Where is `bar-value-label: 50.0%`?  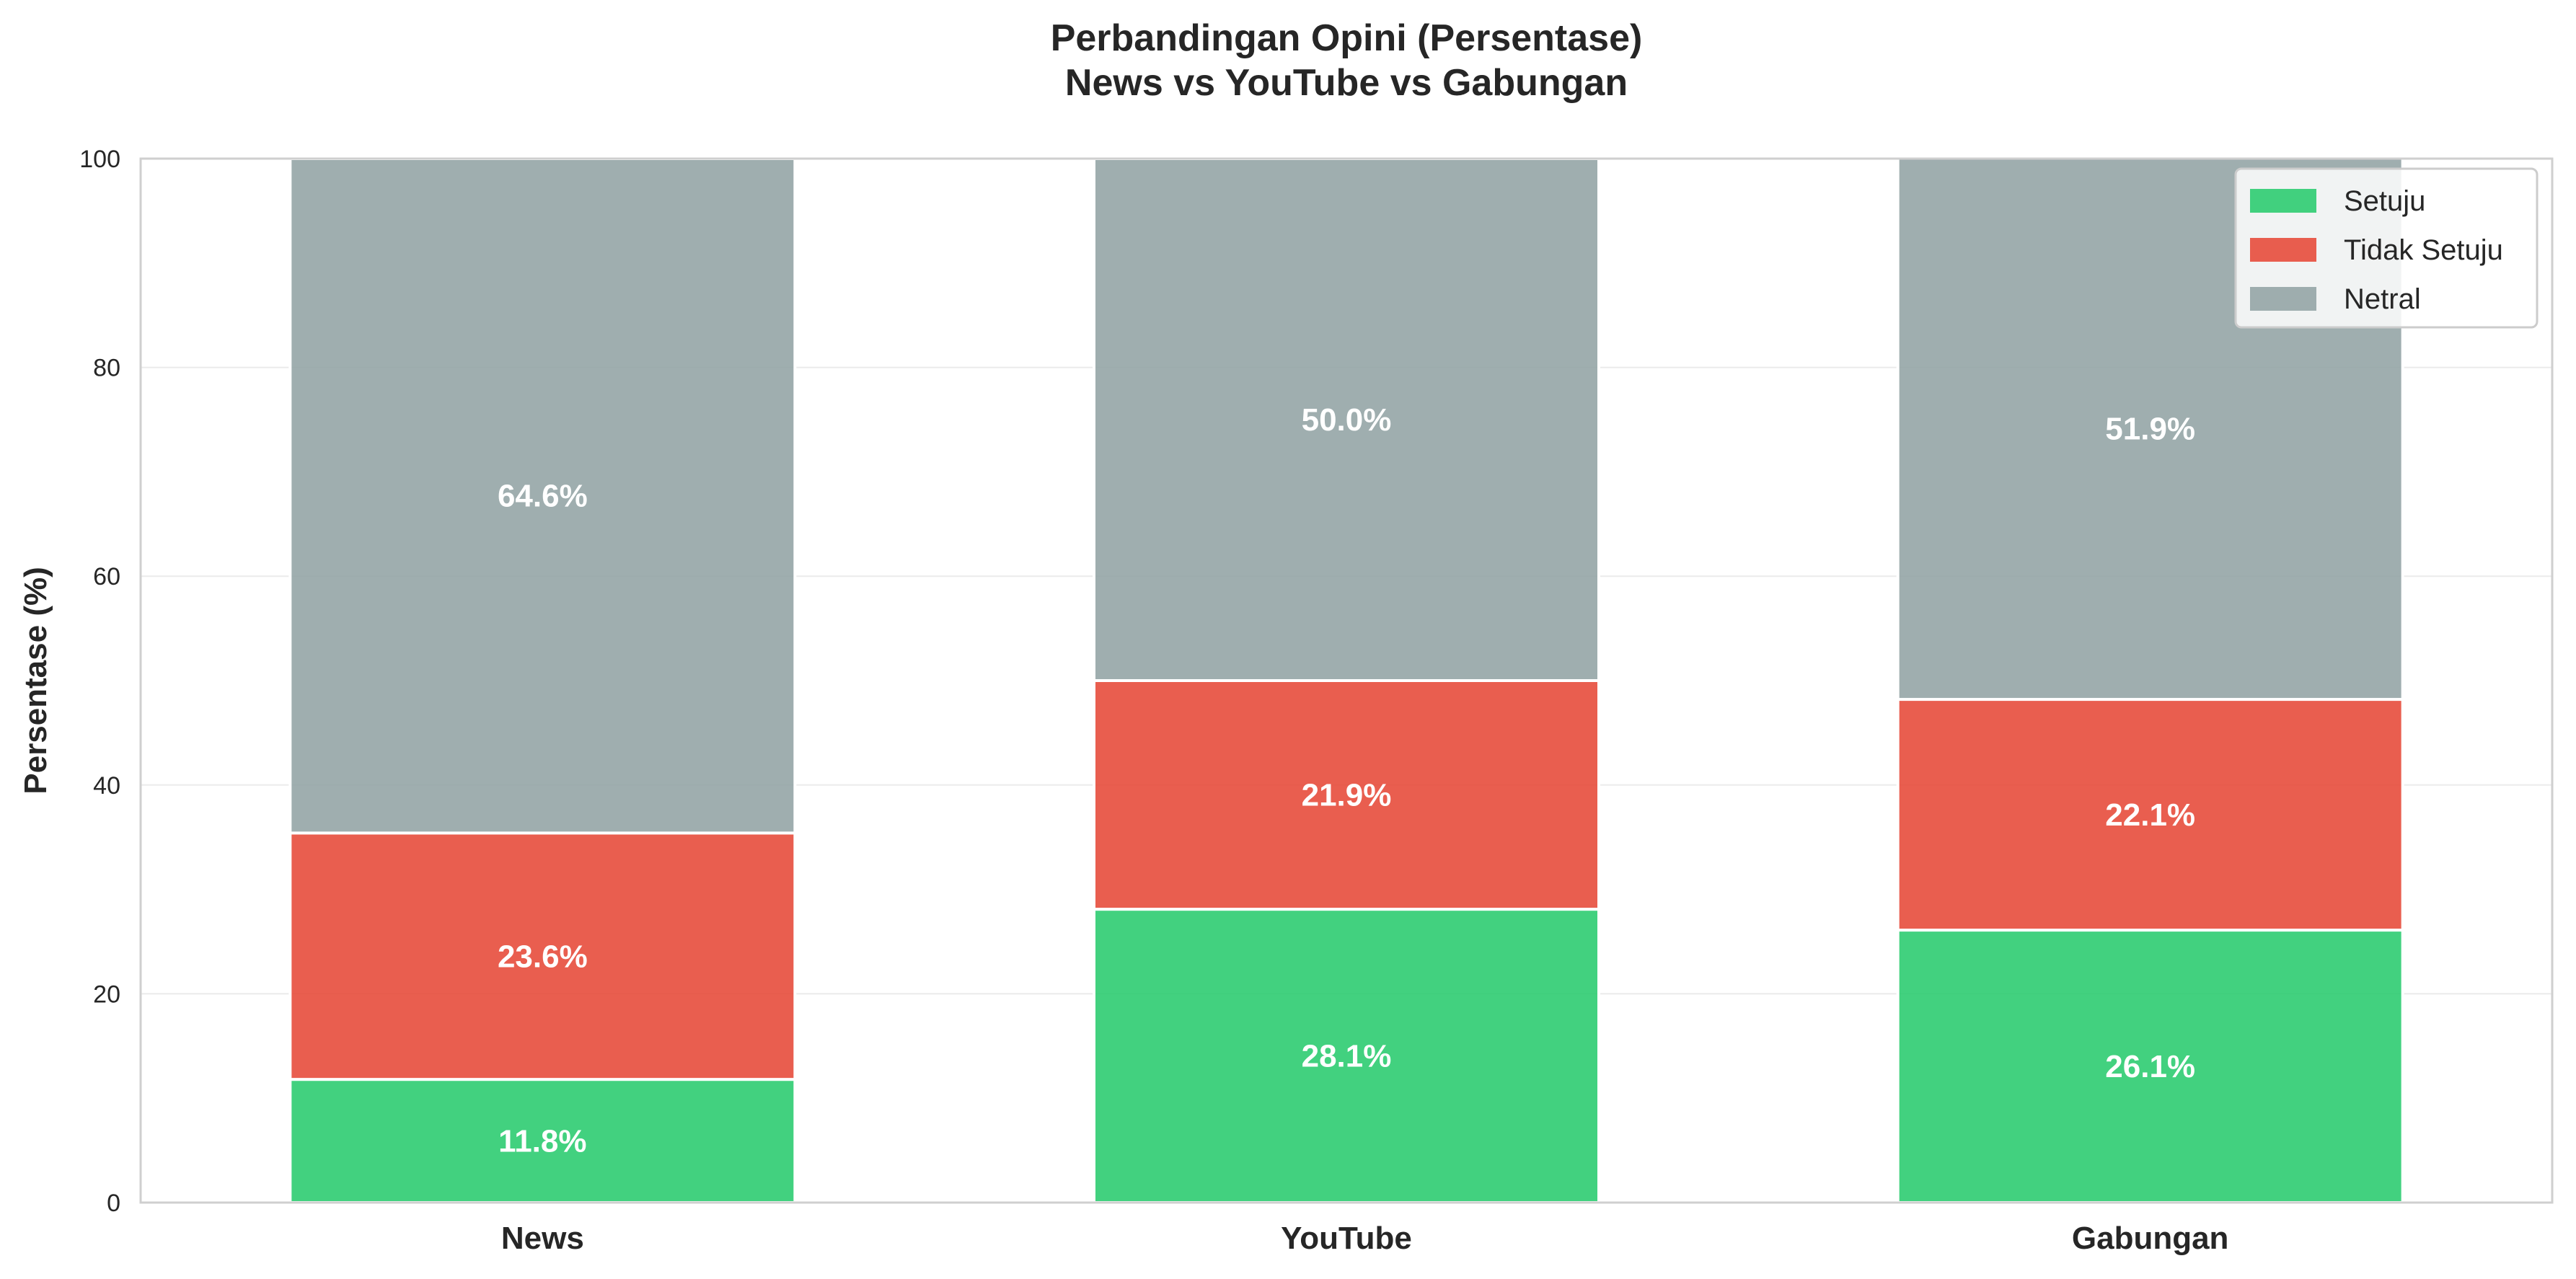 bar-value-label: 50.0% is located at coordinates (1347, 420).